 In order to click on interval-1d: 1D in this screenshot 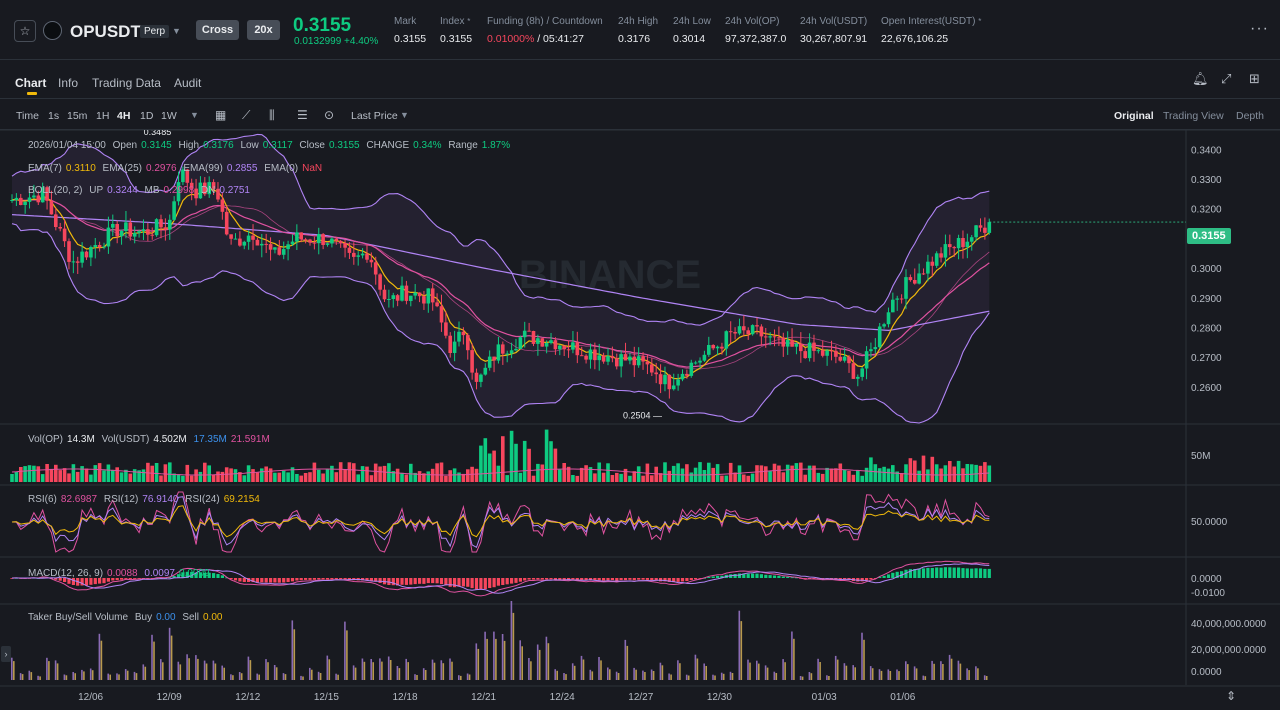, I will do `click(147, 116)`.